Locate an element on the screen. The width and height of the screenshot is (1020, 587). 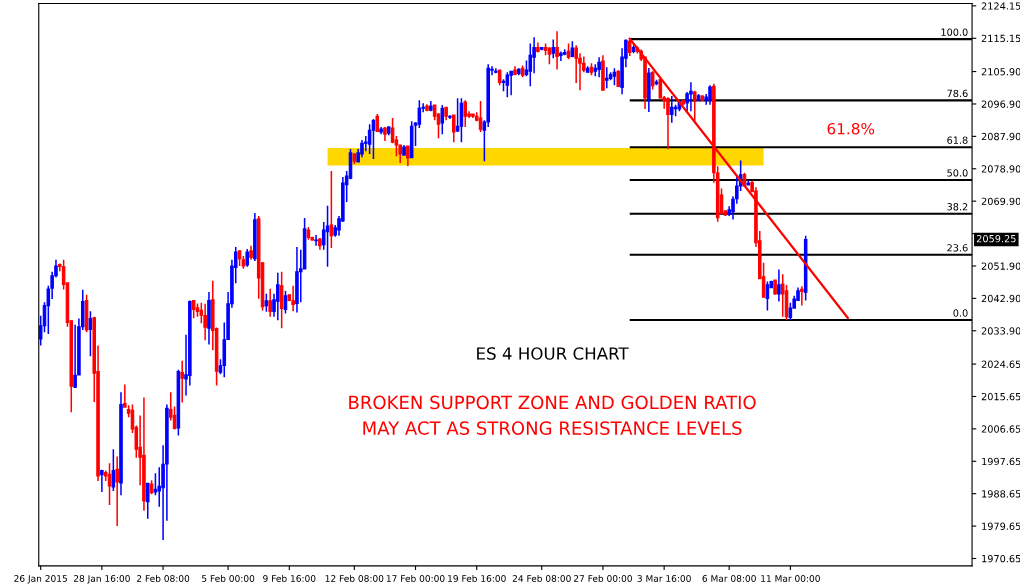
annotation: 23.6 is located at coordinates (957, 248).